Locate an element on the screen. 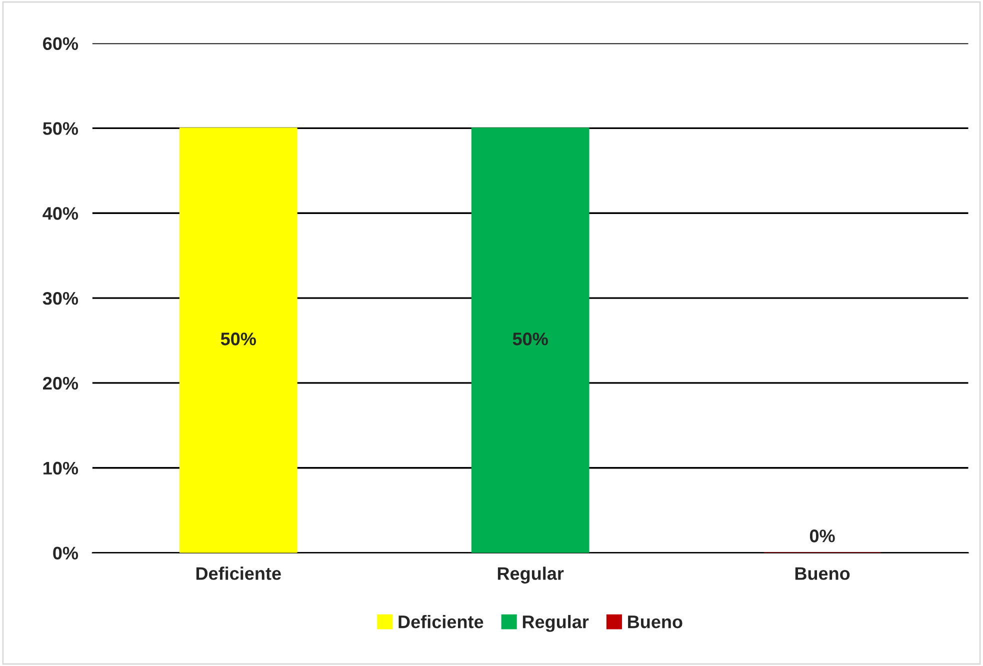 The width and height of the screenshot is (983, 666). y-tick-label: 40% is located at coordinates (60, 213).